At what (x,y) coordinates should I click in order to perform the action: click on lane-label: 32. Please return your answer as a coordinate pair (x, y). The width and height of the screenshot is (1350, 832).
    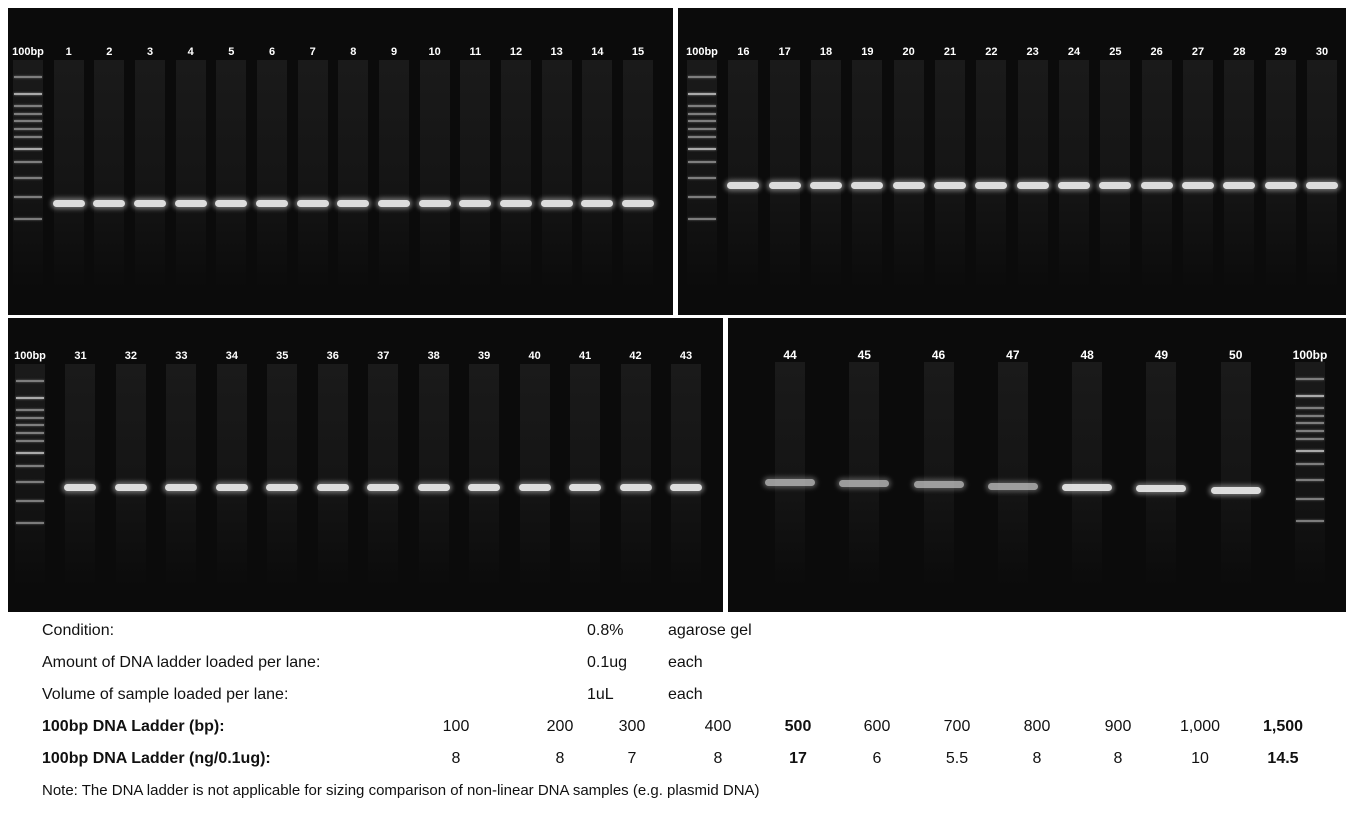
    Looking at the image, I should click on (131, 356).